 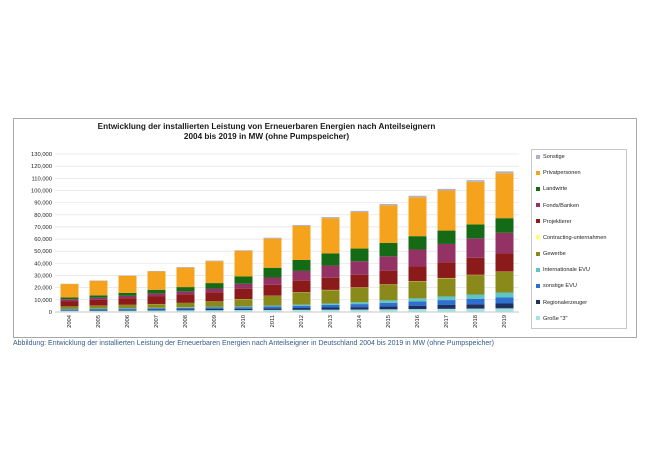 I want to click on y-tick-label: 20,000, so click(x=43, y=289).